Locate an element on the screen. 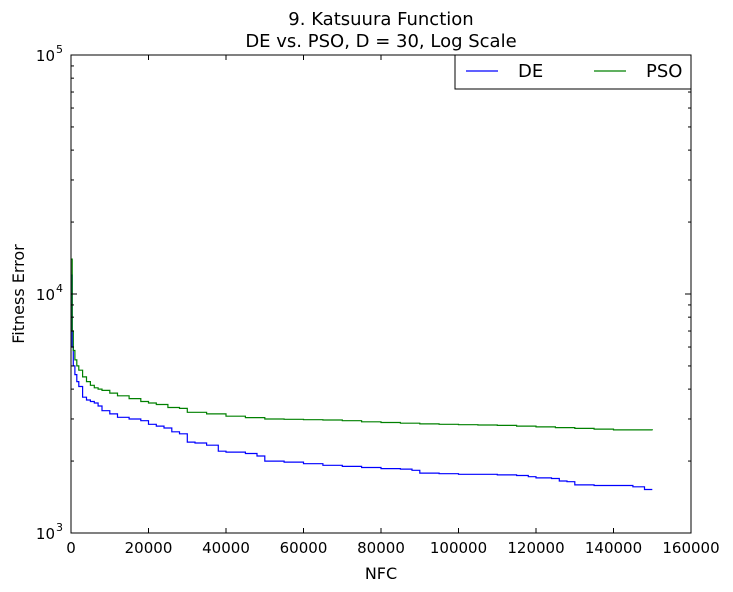 This screenshot has width=733, height=592. x-tick-label: 0 is located at coordinates (71, 548).